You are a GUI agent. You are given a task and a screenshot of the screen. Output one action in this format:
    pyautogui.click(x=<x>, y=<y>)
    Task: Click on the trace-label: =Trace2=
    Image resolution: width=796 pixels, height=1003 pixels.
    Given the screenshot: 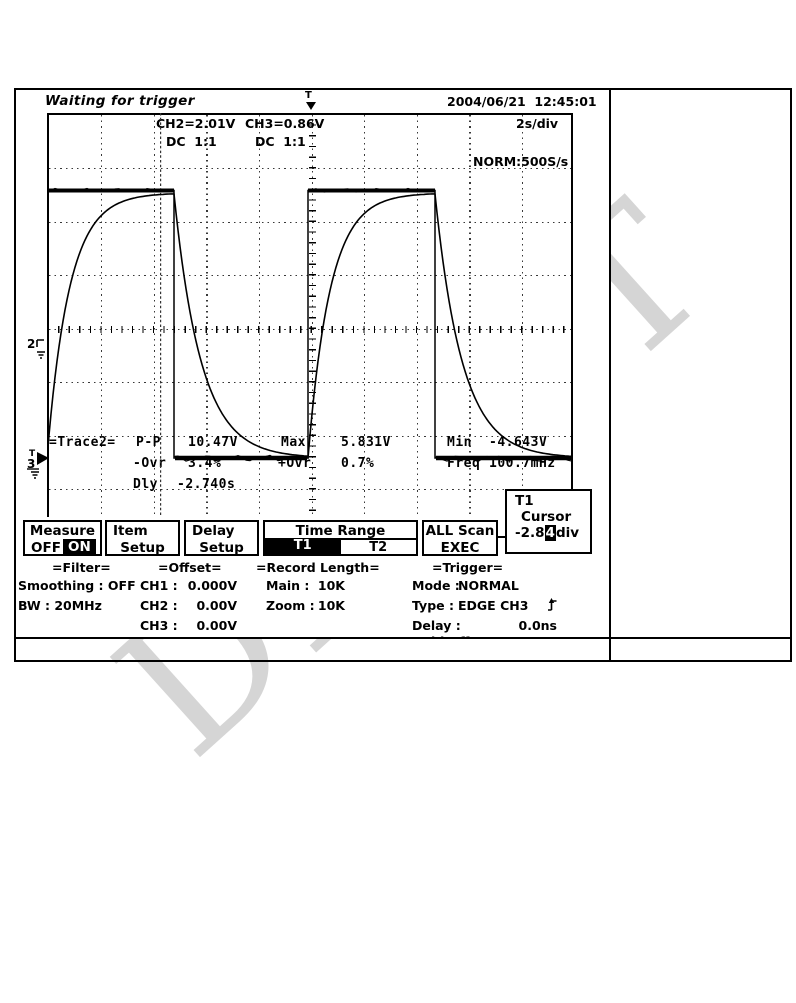 What is the action you would take?
    pyautogui.click(x=82, y=442)
    